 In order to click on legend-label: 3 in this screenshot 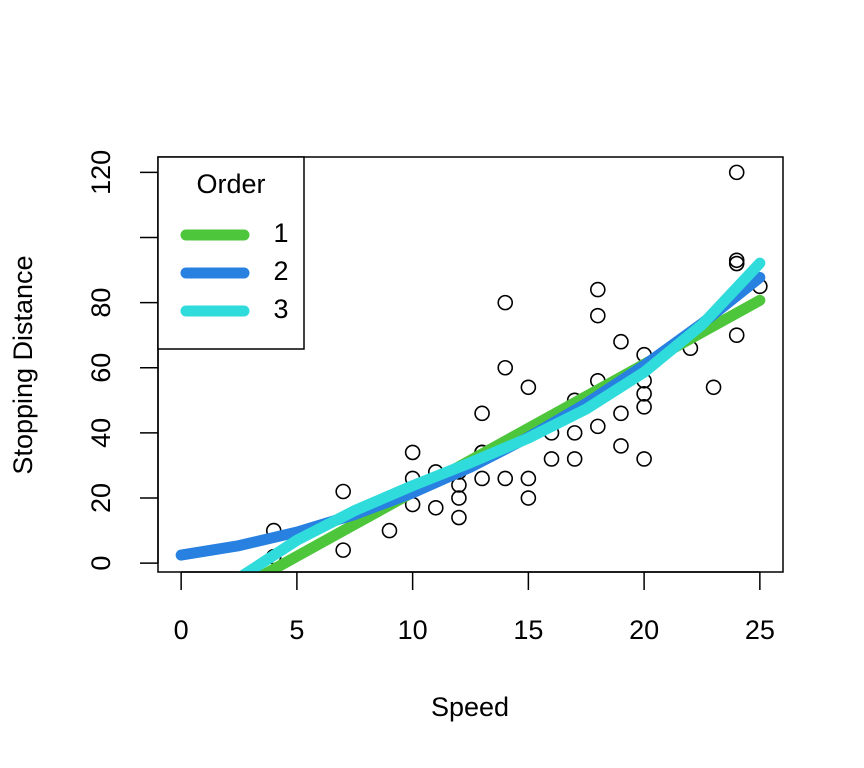, I will do `click(280, 309)`.